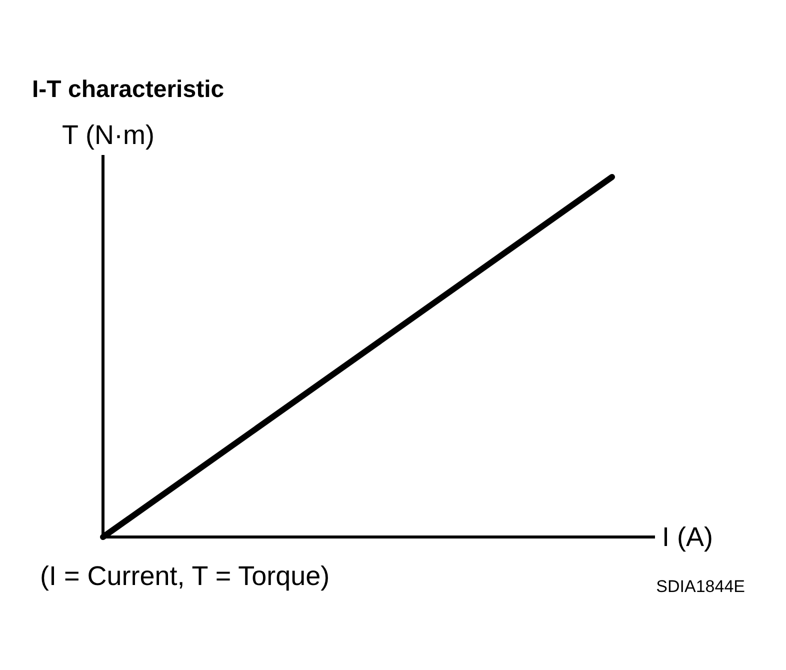  I want to click on text: (I = Current, T = Torque), so click(185, 576).